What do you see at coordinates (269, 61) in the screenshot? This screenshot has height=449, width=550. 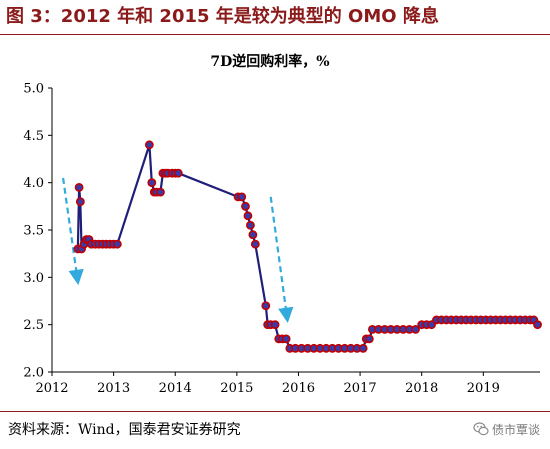 I see `chart-title: 7D逆回购利率，%` at bounding box center [269, 61].